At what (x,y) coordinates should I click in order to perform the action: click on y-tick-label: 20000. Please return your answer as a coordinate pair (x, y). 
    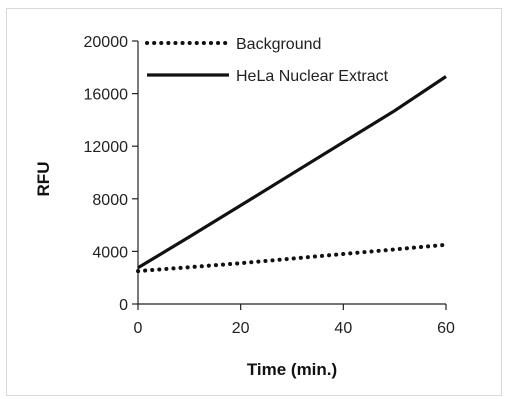
    Looking at the image, I should click on (106, 42).